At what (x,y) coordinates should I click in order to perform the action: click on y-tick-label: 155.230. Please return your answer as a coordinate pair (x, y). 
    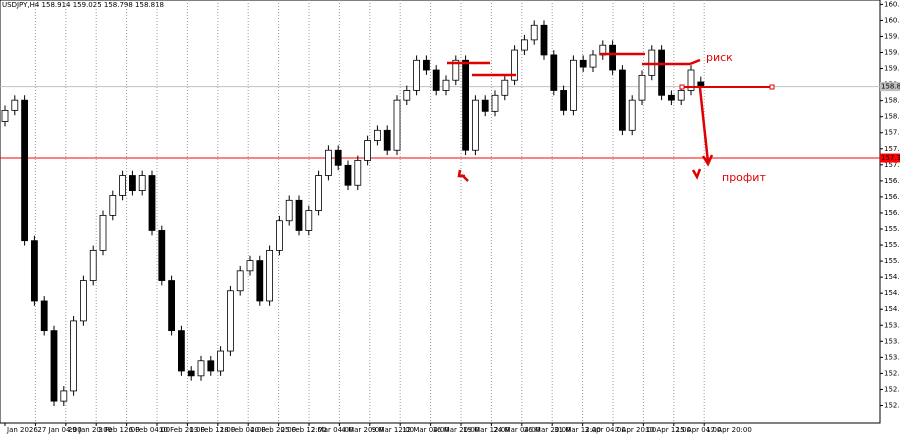
    Looking at the image, I should click on (892, 261).